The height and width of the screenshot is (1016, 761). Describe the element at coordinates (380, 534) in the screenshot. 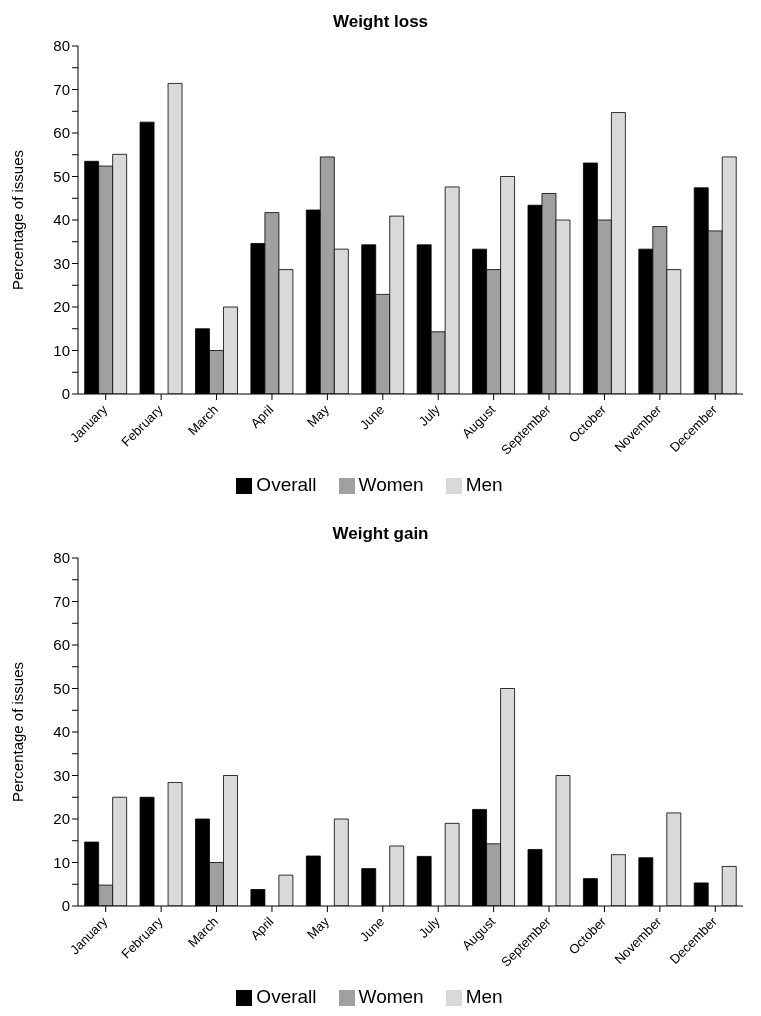

I see `chart-title: Weight gain` at that location.